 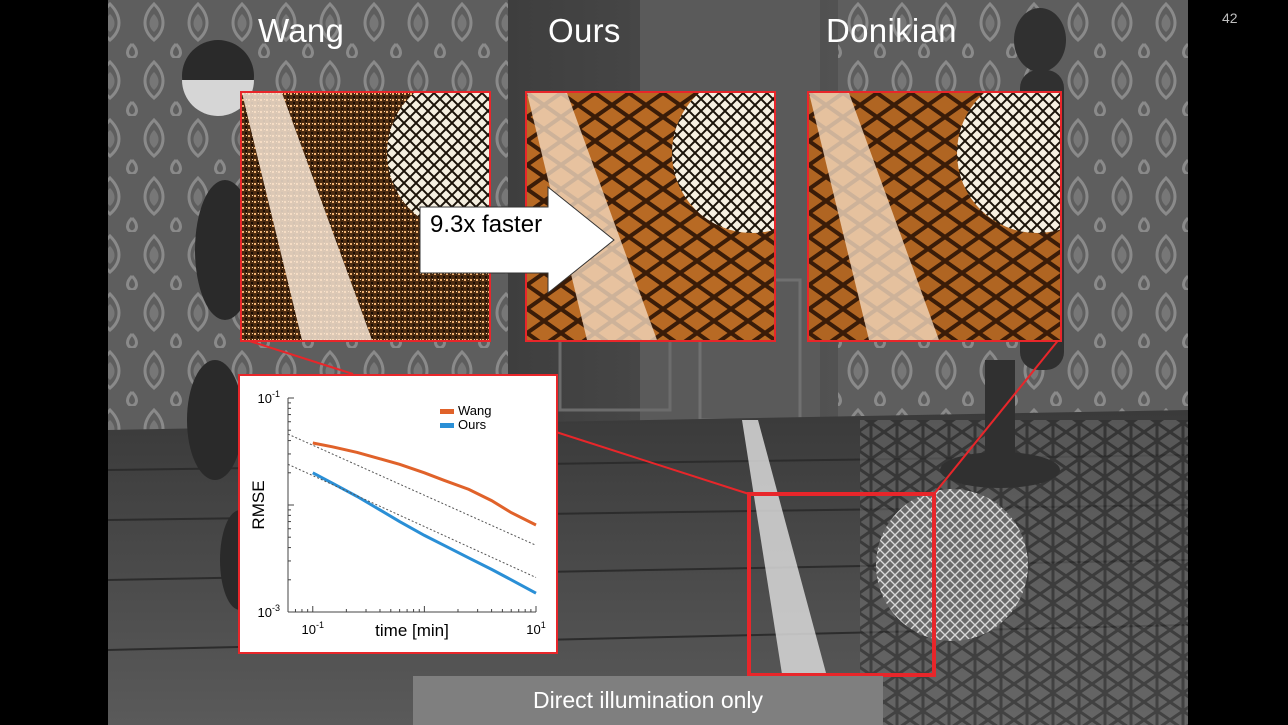 I want to click on inset-donikian, so click(x=934, y=216).